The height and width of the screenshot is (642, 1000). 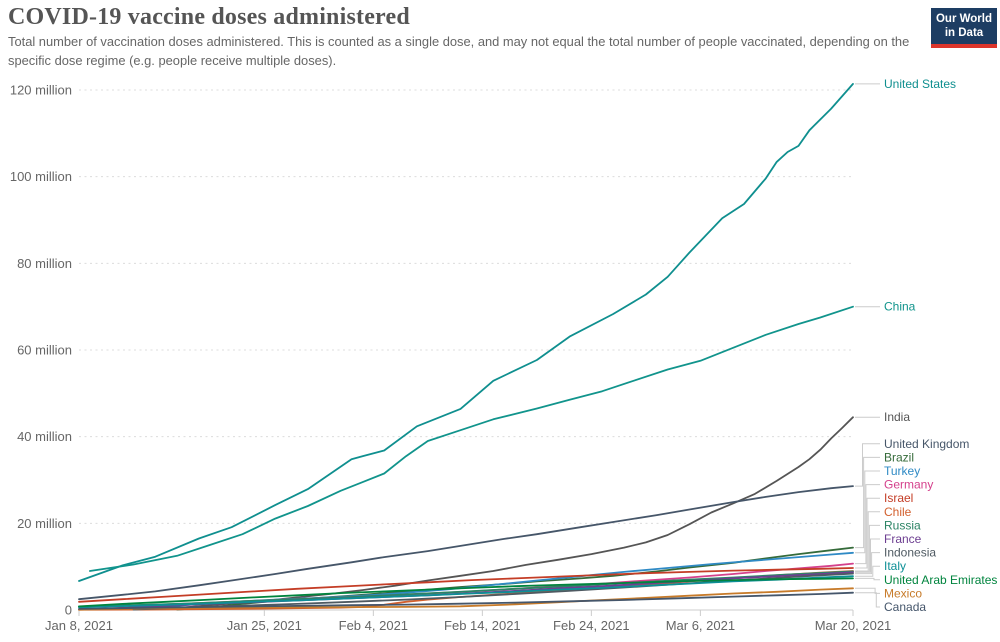 What do you see at coordinates (940, 580) in the screenshot?
I see `series-label-united-arab-emirates: United Arab Emirates` at bounding box center [940, 580].